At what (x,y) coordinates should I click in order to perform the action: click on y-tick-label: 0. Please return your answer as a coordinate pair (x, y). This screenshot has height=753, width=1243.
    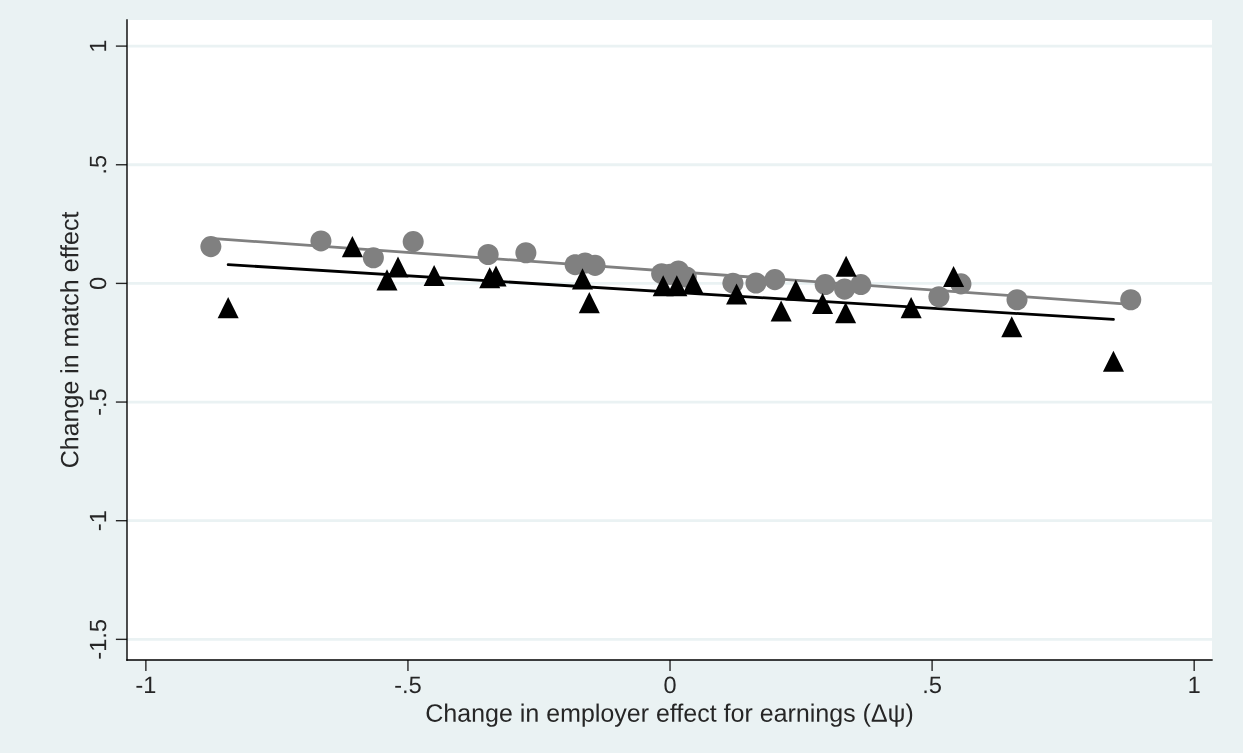
    Looking at the image, I should click on (98, 283).